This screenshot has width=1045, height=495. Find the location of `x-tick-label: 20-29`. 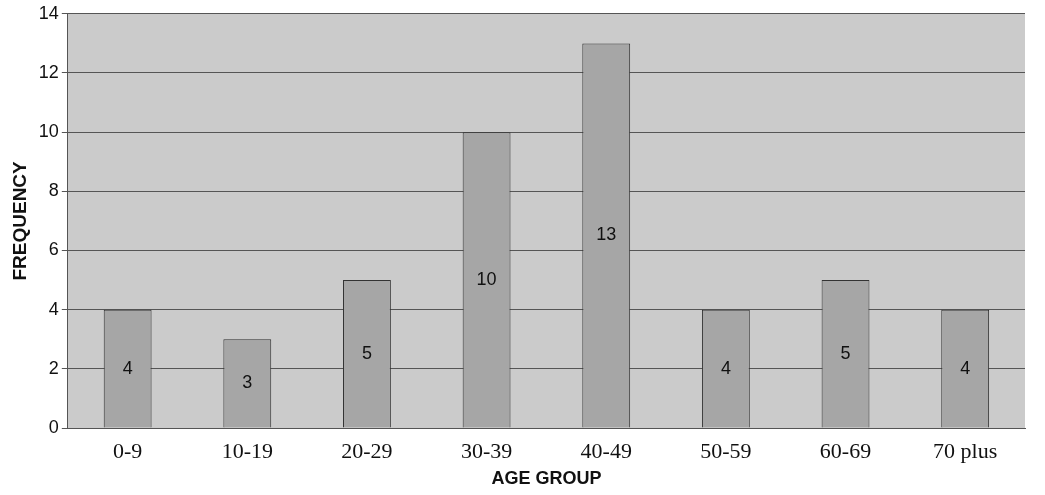

x-tick-label: 20-29 is located at coordinates (367, 450).